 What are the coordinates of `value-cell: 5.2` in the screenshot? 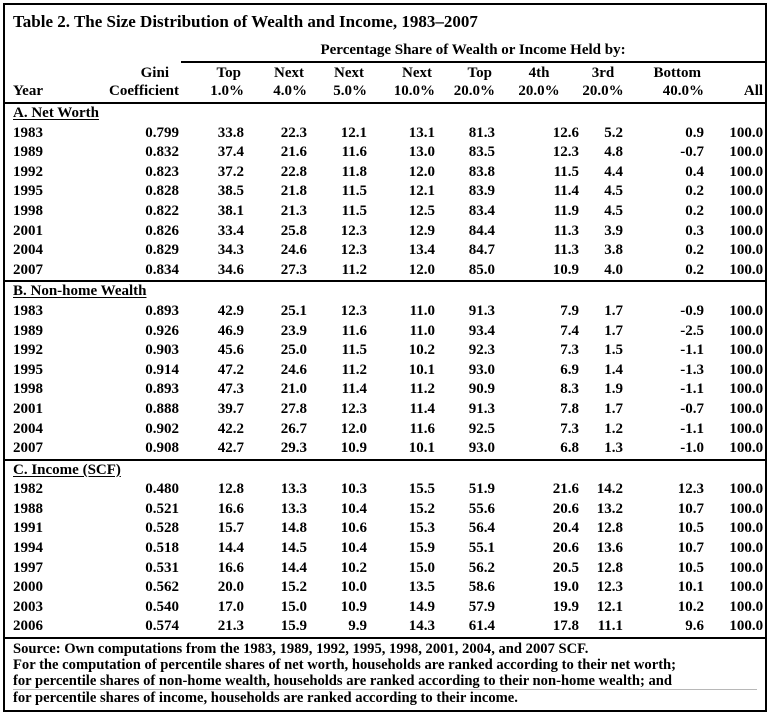 It's located at (613, 132).